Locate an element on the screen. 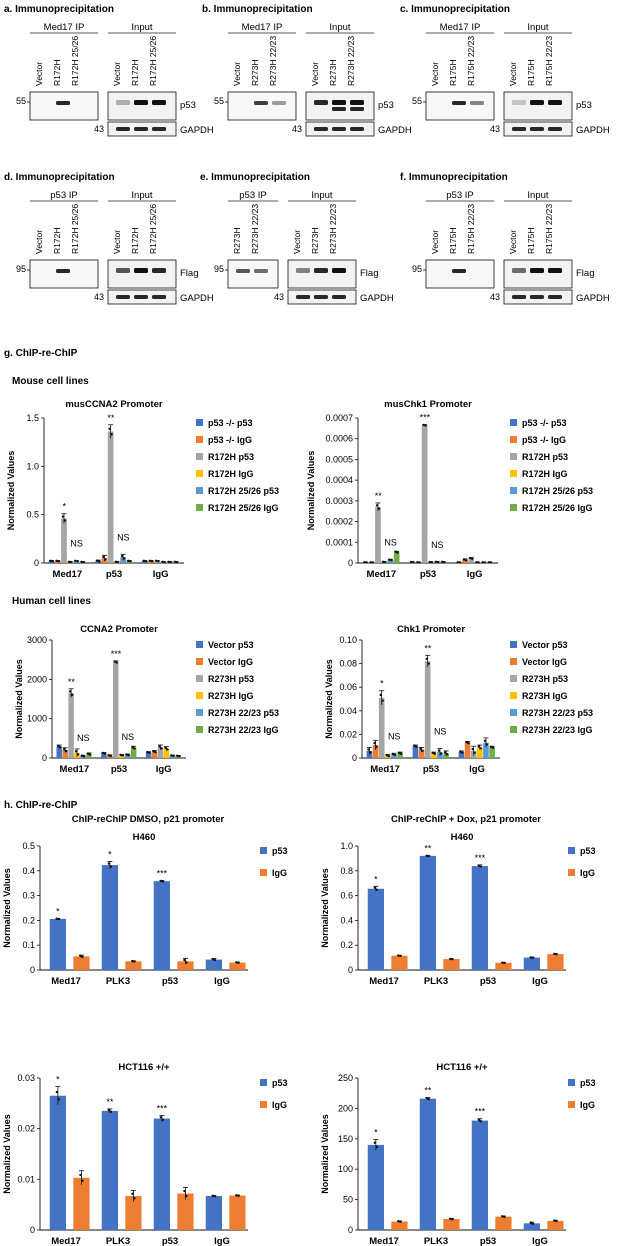  x-category-label: Med17 is located at coordinates (66, 1241).